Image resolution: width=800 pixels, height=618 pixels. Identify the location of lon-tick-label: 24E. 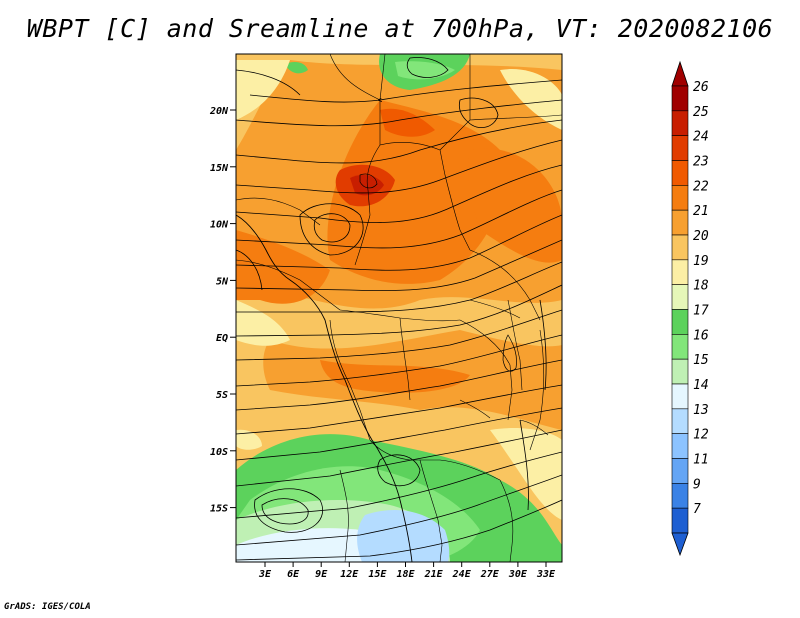
(462, 574).